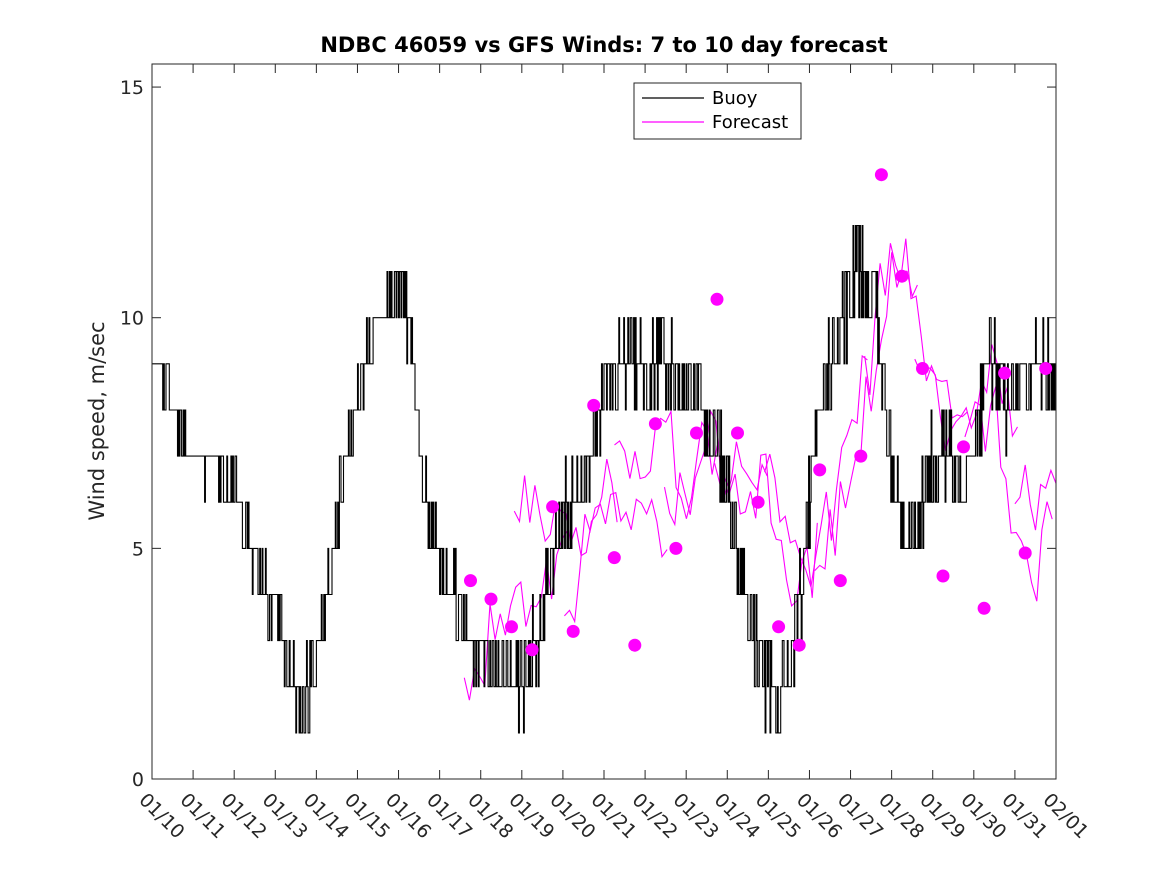 The width and height of the screenshot is (1167, 875). Describe the element at coordinates (132, 88) in the screenshot. I see `y-tick-label: 15` at that location.